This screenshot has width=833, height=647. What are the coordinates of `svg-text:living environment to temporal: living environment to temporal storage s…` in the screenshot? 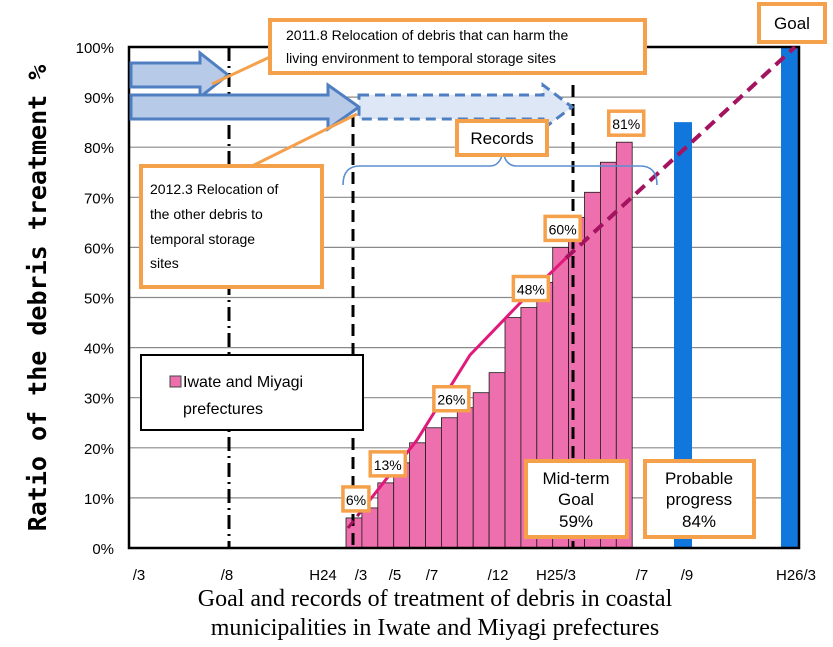 It's located at (421, 58).